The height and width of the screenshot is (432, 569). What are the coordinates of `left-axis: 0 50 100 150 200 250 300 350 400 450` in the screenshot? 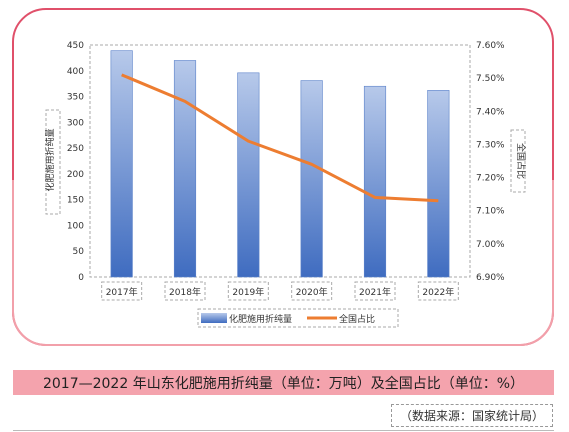 It's located at (75, 162).